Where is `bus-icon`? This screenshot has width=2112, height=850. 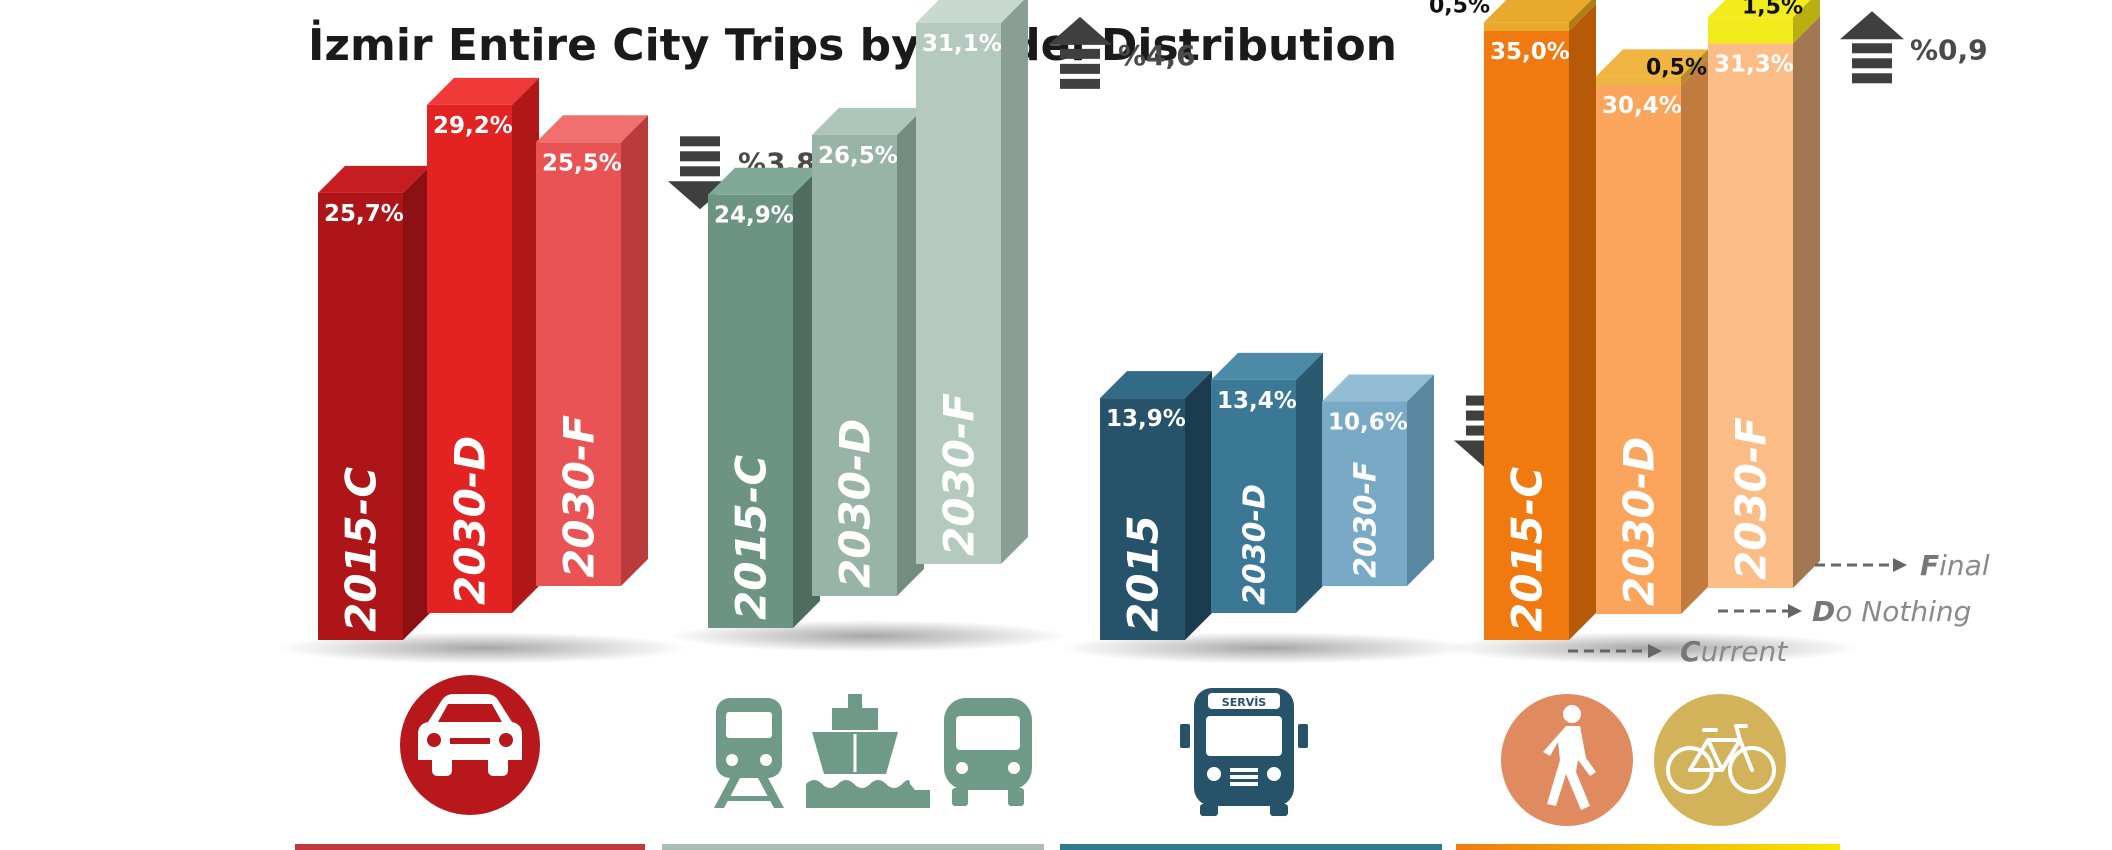
bus-icon is located at coordinates (988, 752).